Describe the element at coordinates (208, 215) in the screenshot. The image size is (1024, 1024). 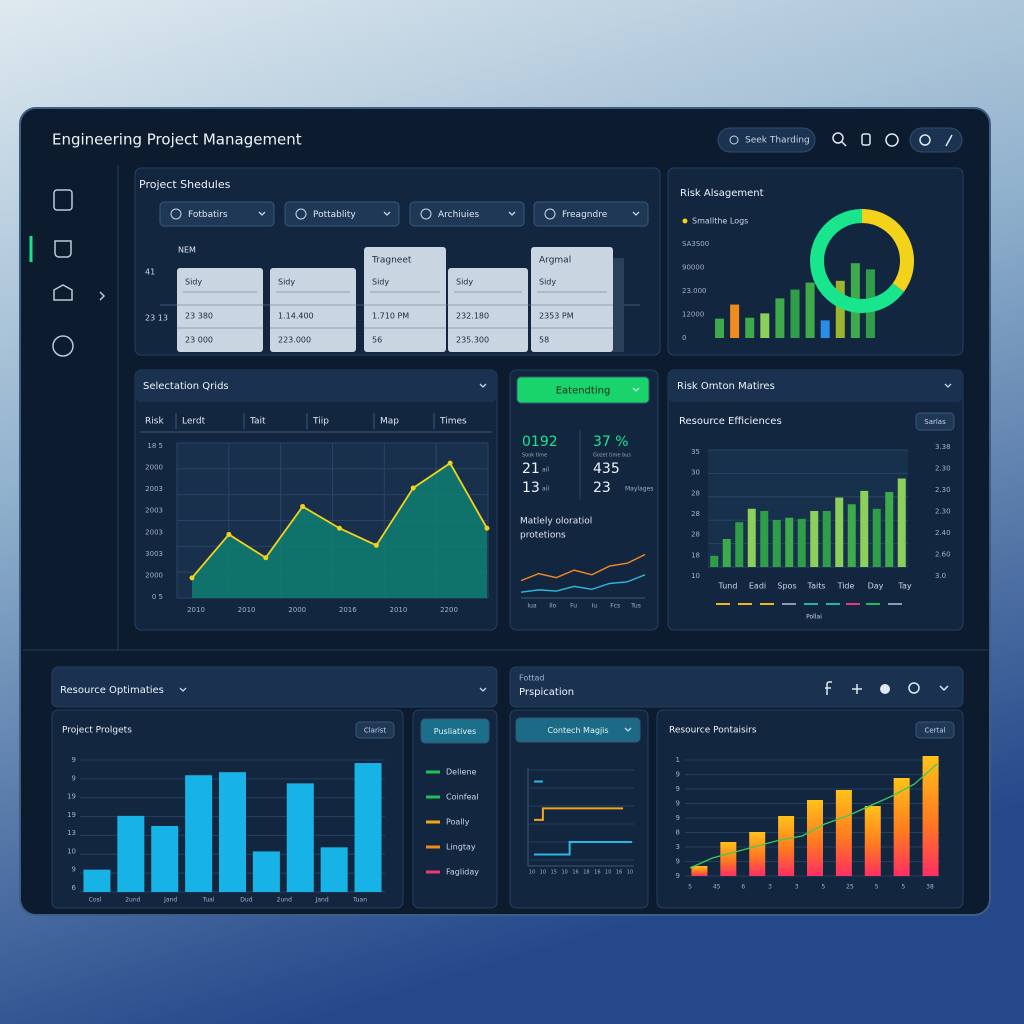
I see `filter-label: Fotbatirs` at that location.